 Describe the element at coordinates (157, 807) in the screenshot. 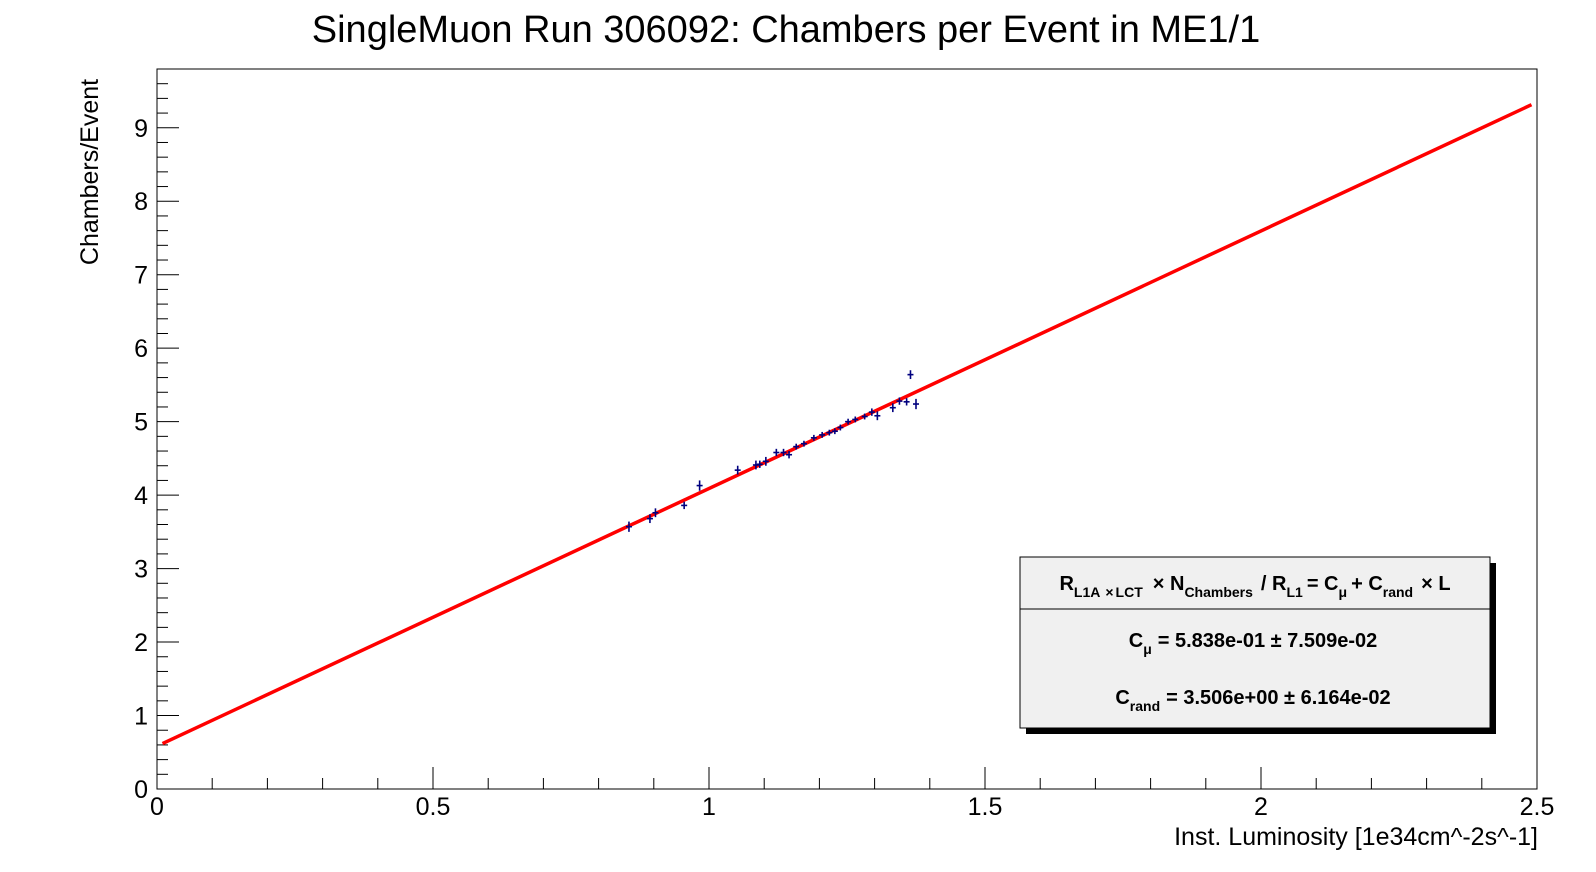

I see `x-tick-label: 0` at that location.